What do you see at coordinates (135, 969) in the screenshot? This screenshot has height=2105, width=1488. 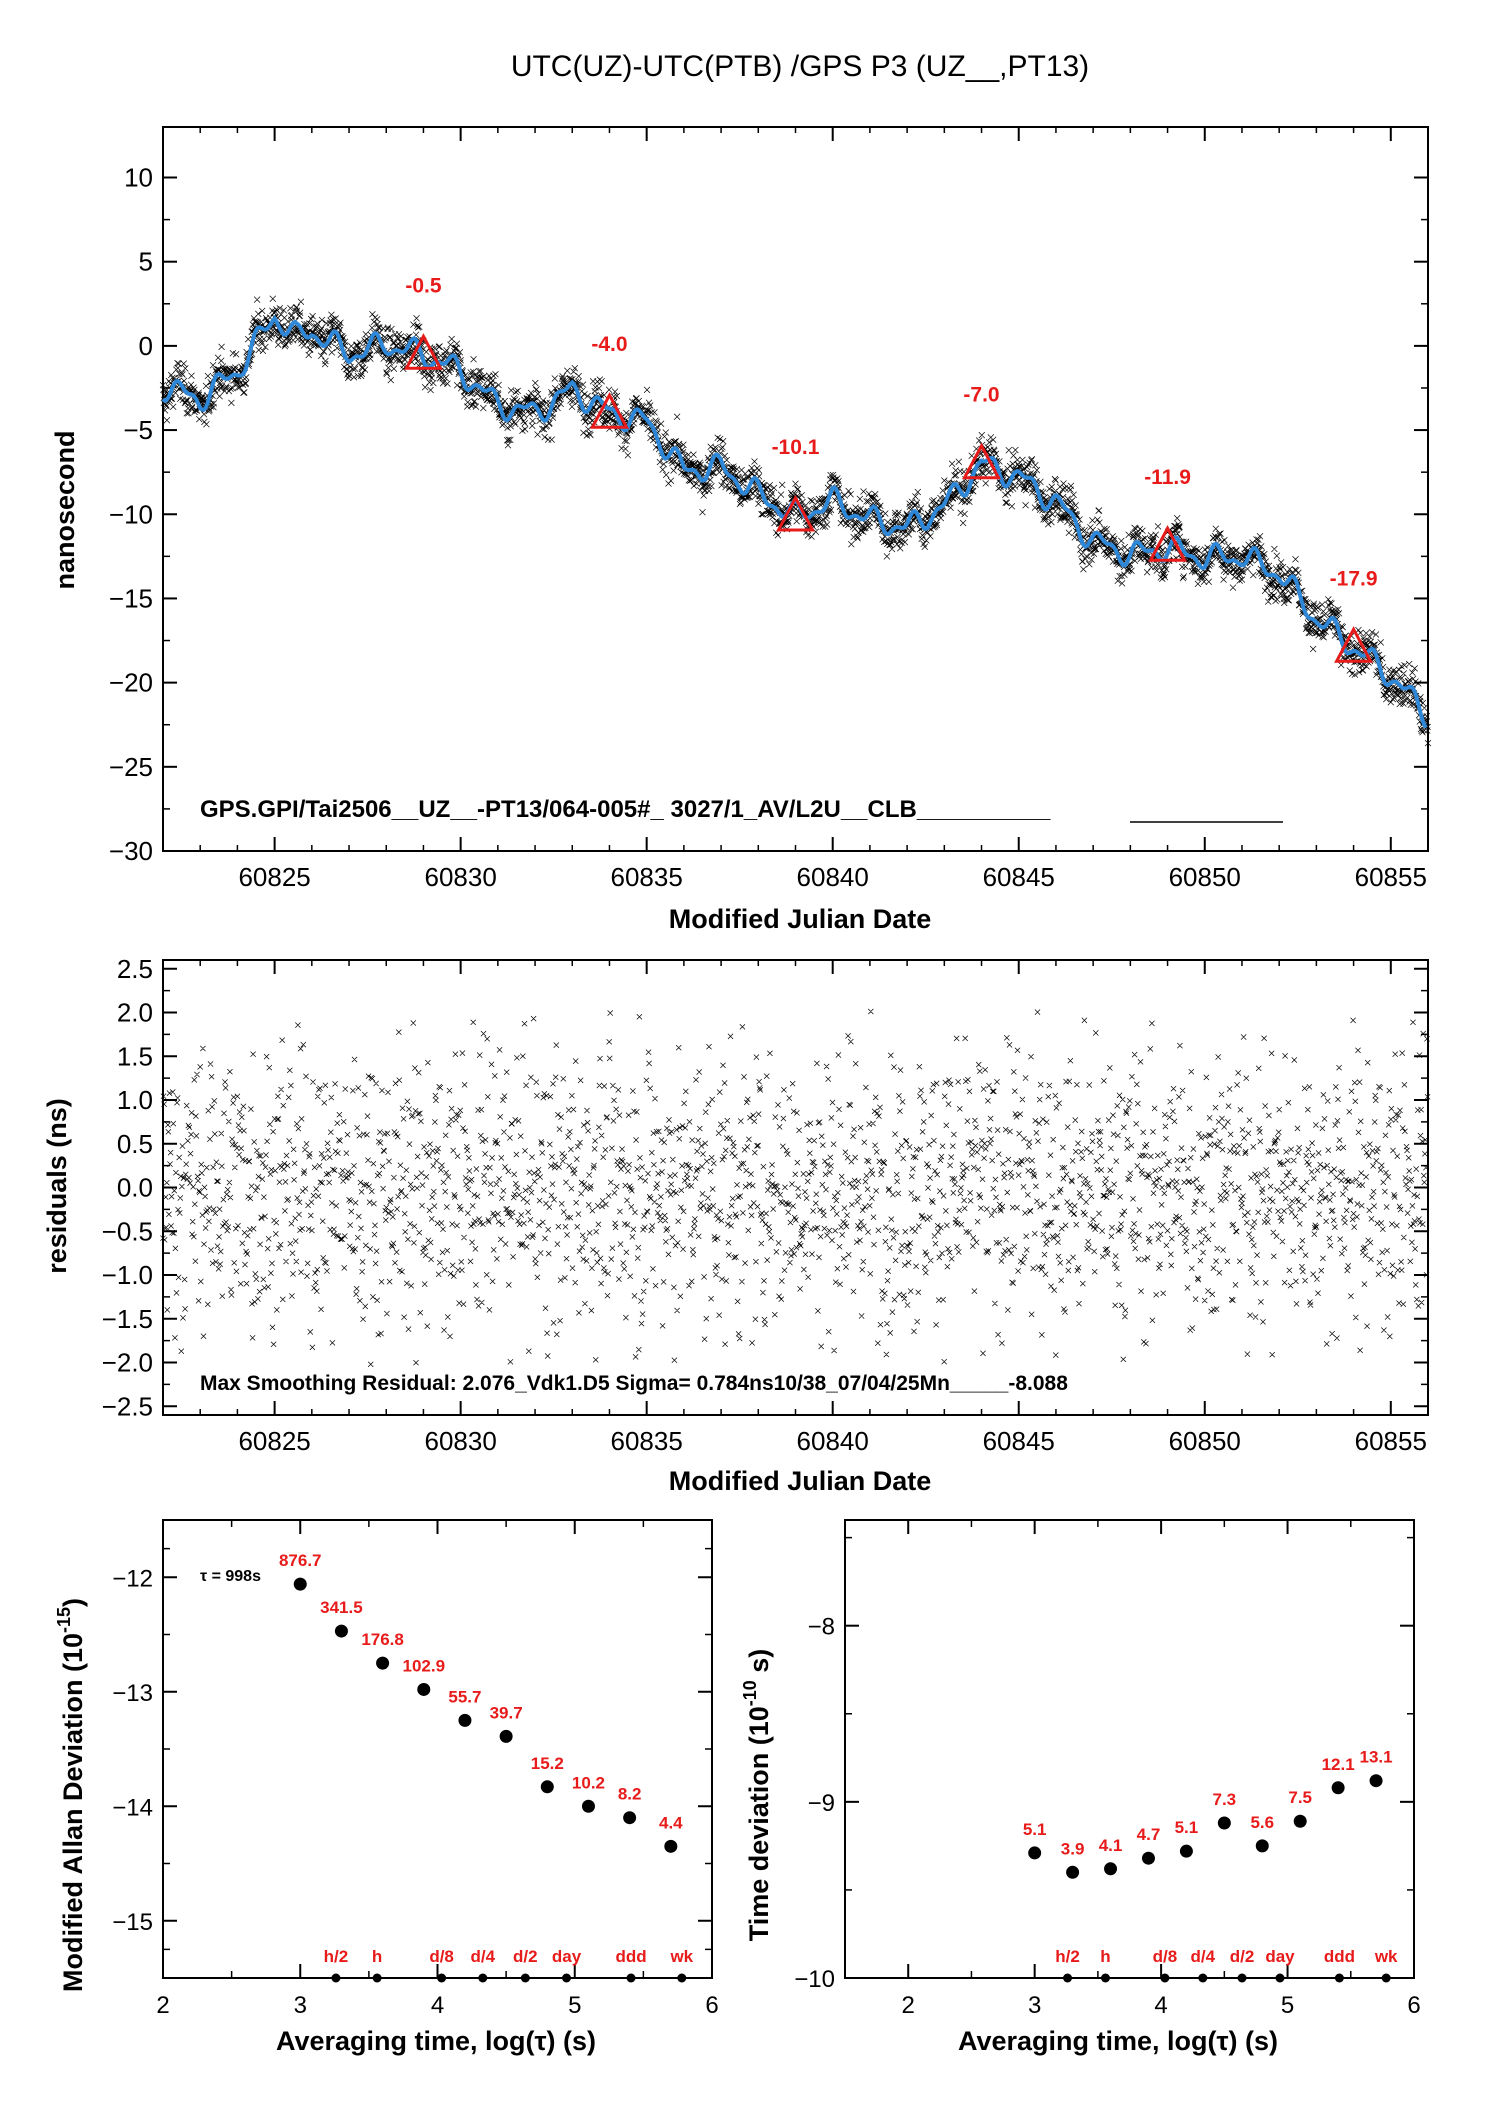 I see `y-tick-label: 2.5` at bounding box center [135, 969].